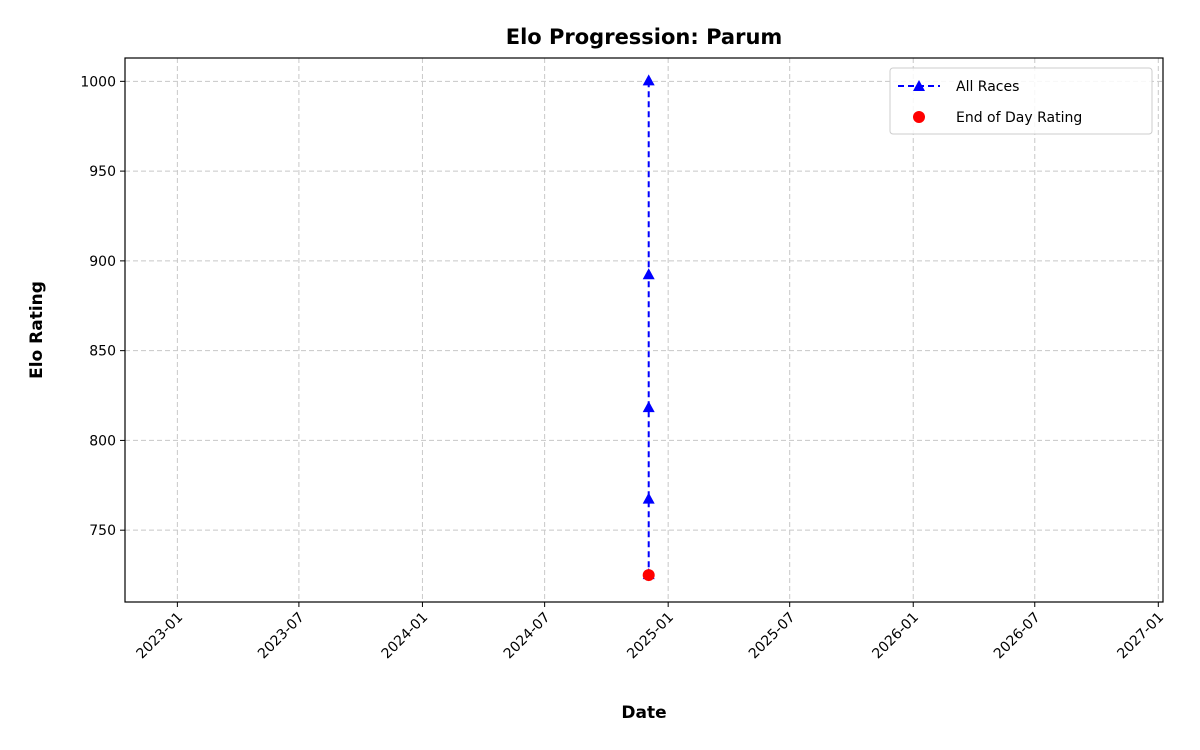 This screenshot has height=750, width=1200. I want to click on legend-all-races-label: All Races, so click(987, 87).